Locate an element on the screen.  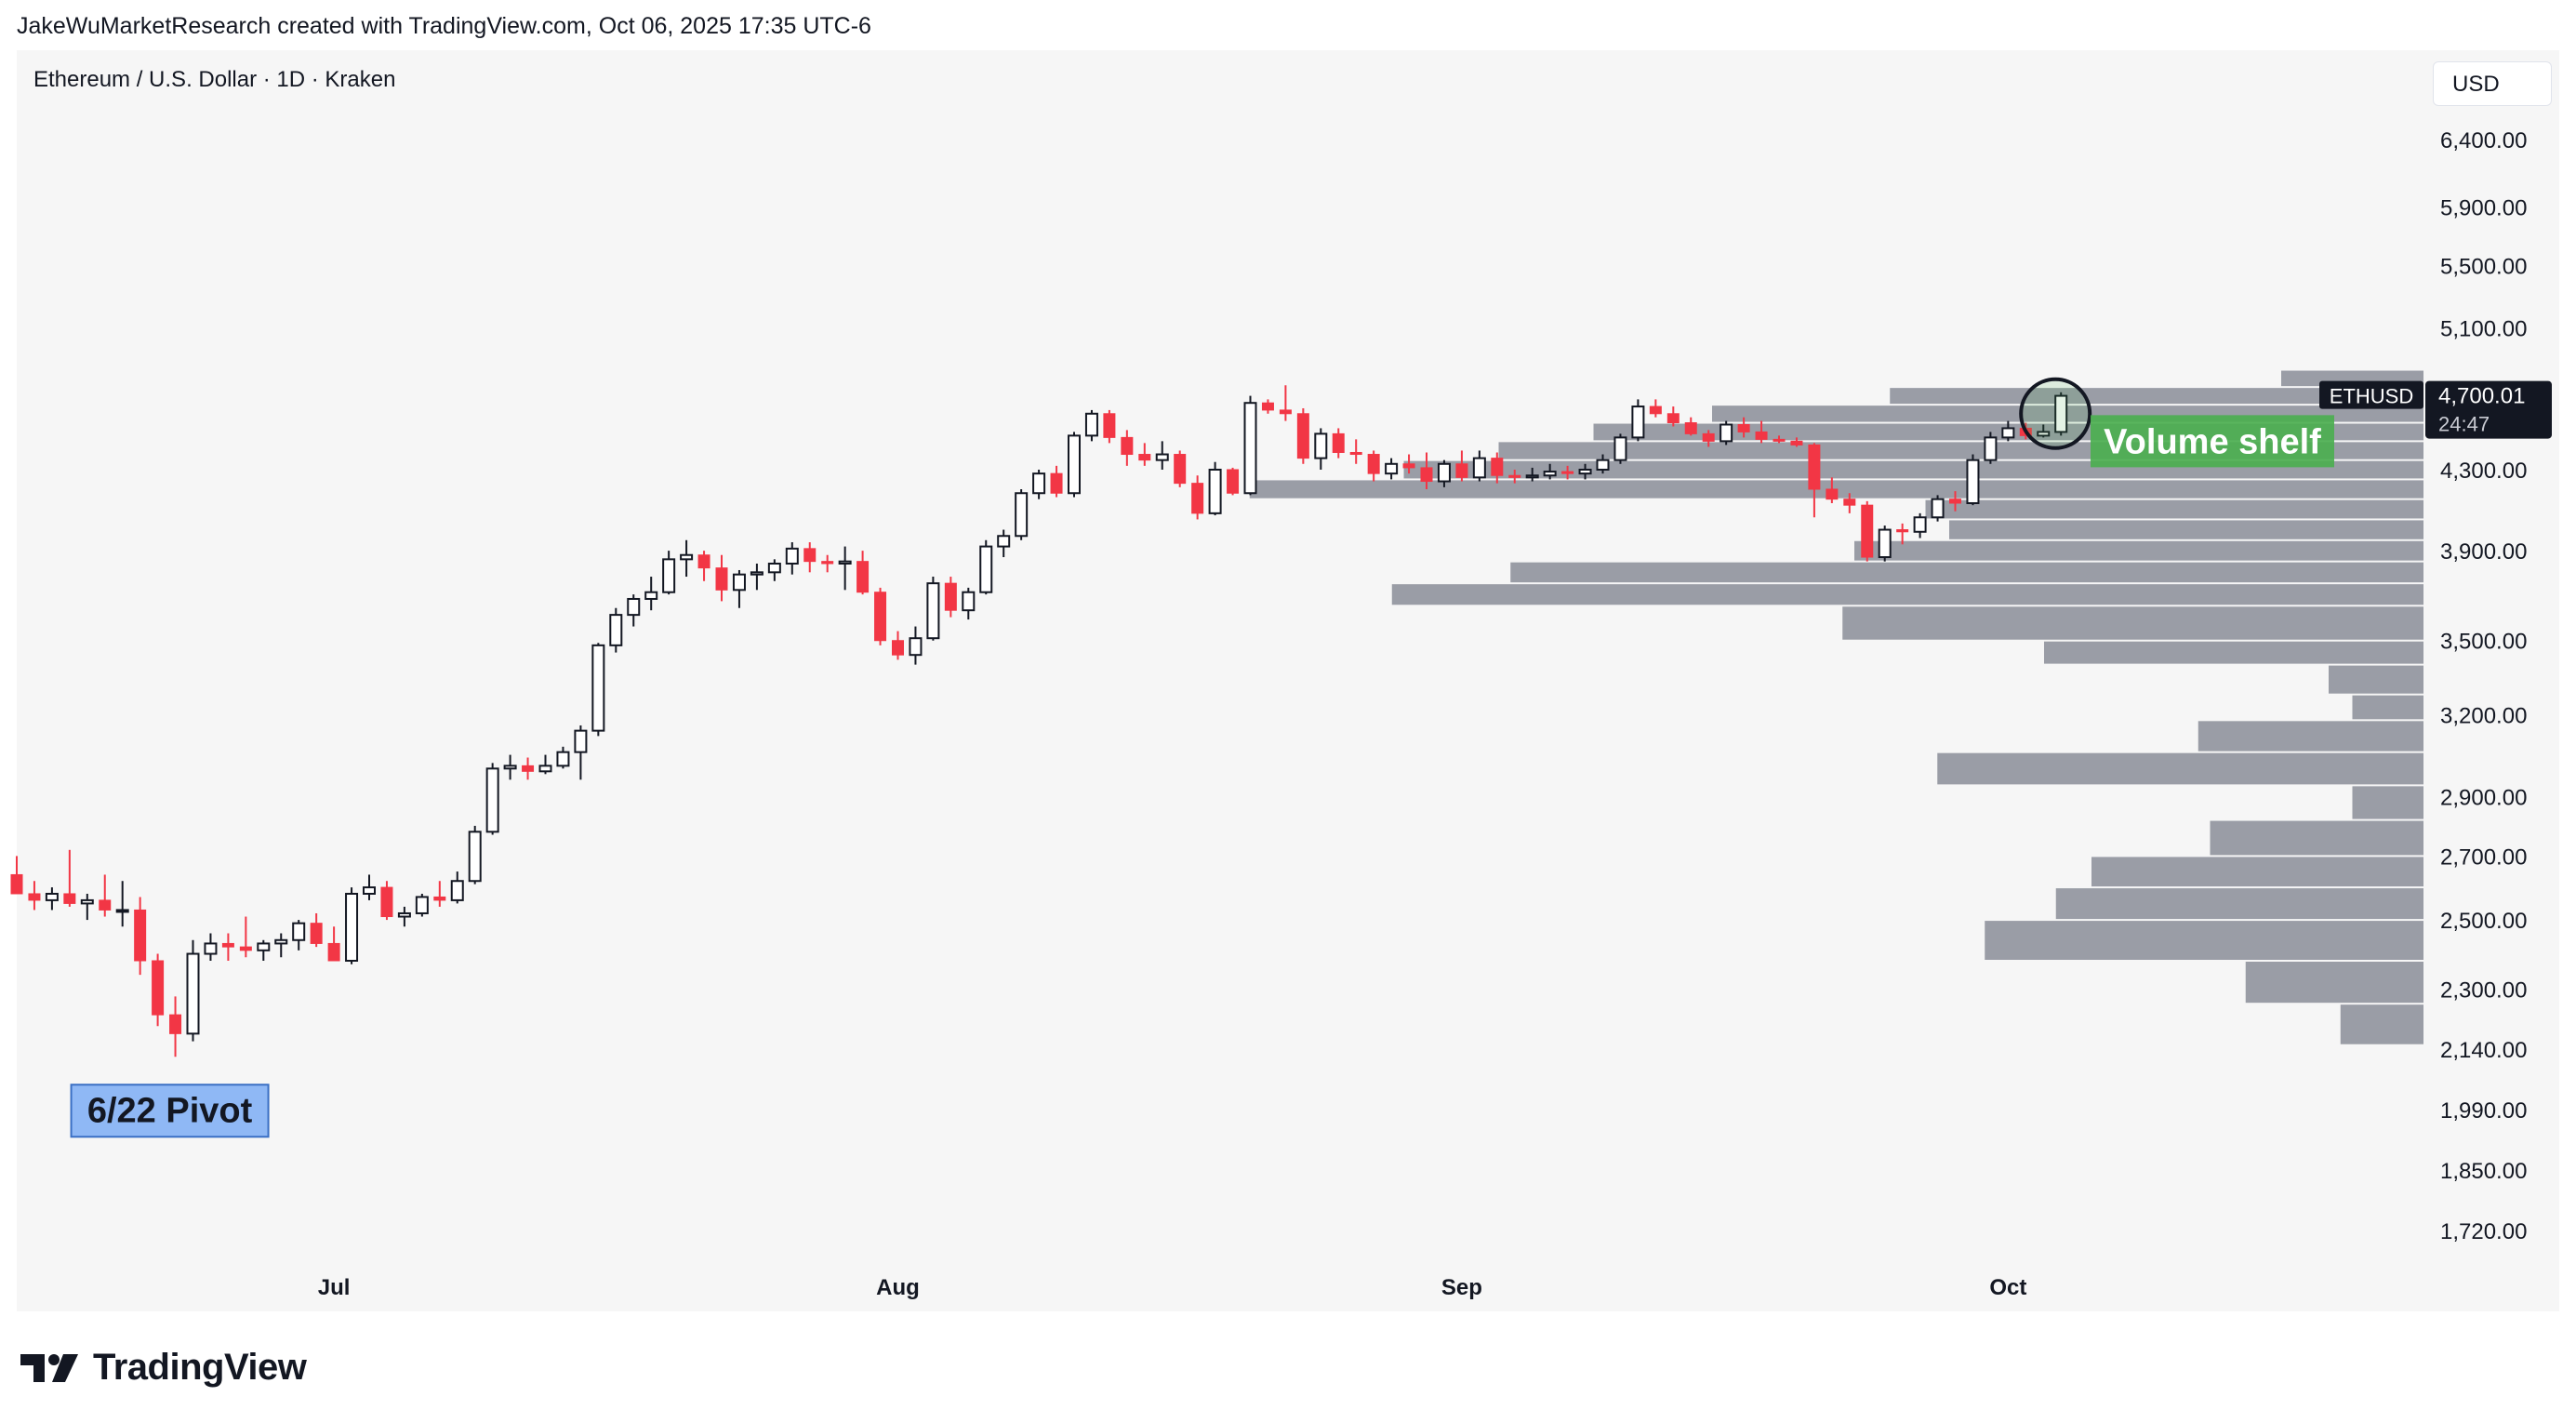
pivot-annotation-box is located at coordinates (170, 1111).